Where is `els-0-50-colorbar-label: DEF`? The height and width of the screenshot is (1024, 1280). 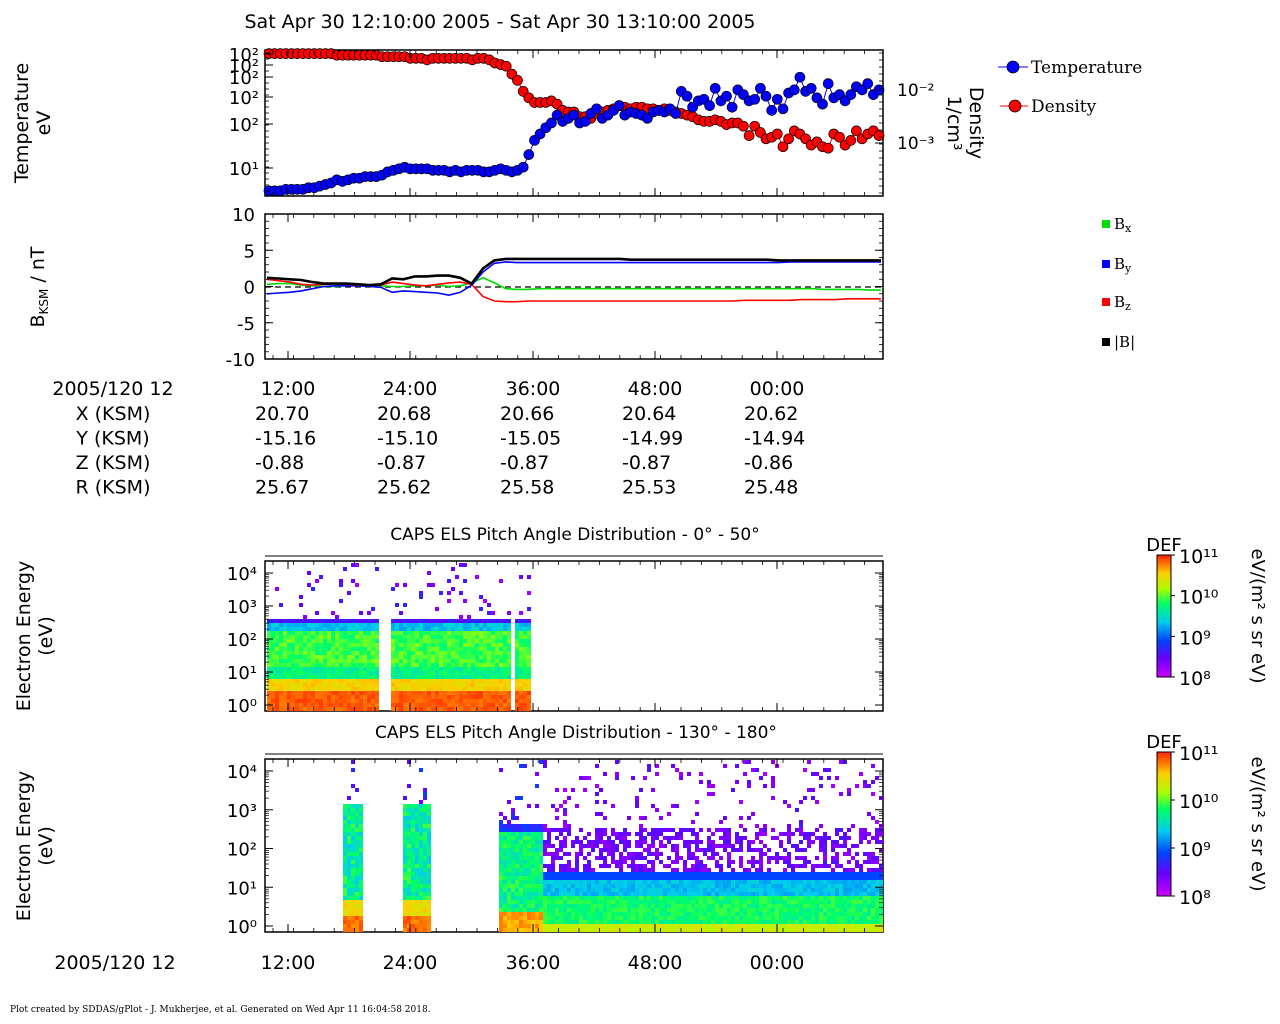
els-0-50-colorbar-label: DEF is located at coordinates (1164, 545).